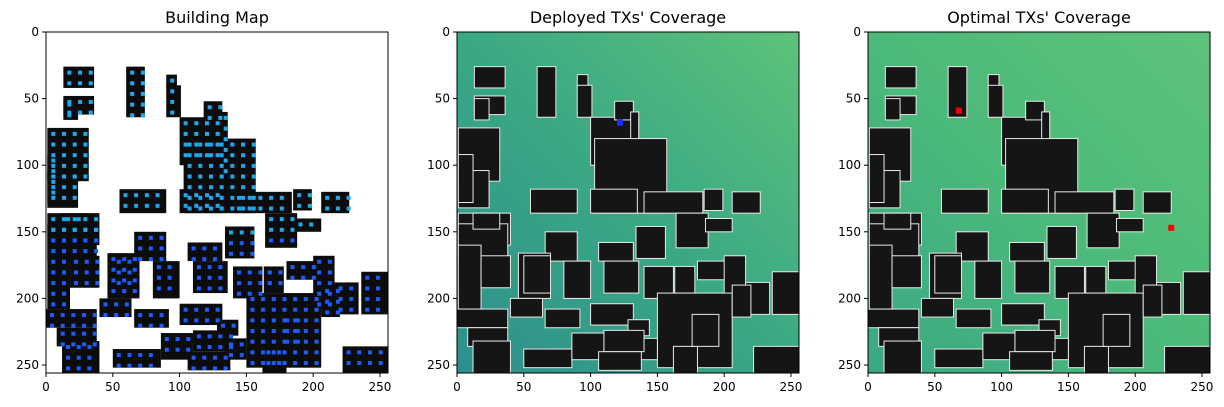 The height and width of the screenshot is (407, 1224). I want to click on x-tick-label: 250, so click(791, 387).